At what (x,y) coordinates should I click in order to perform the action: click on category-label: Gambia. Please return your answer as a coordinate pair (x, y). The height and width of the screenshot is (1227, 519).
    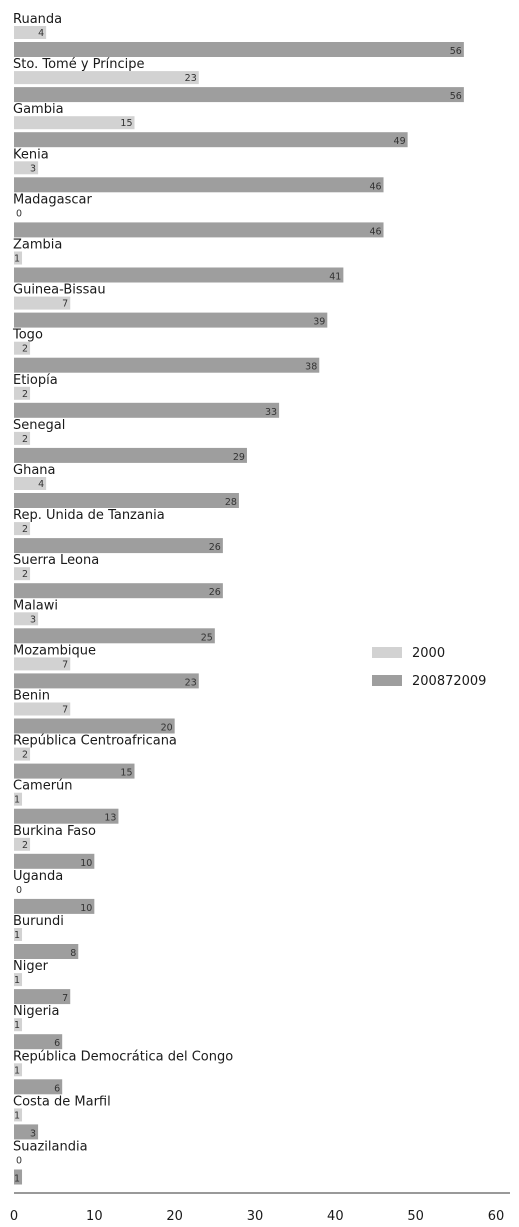
    Looking at the image, I should click on (38, 109).